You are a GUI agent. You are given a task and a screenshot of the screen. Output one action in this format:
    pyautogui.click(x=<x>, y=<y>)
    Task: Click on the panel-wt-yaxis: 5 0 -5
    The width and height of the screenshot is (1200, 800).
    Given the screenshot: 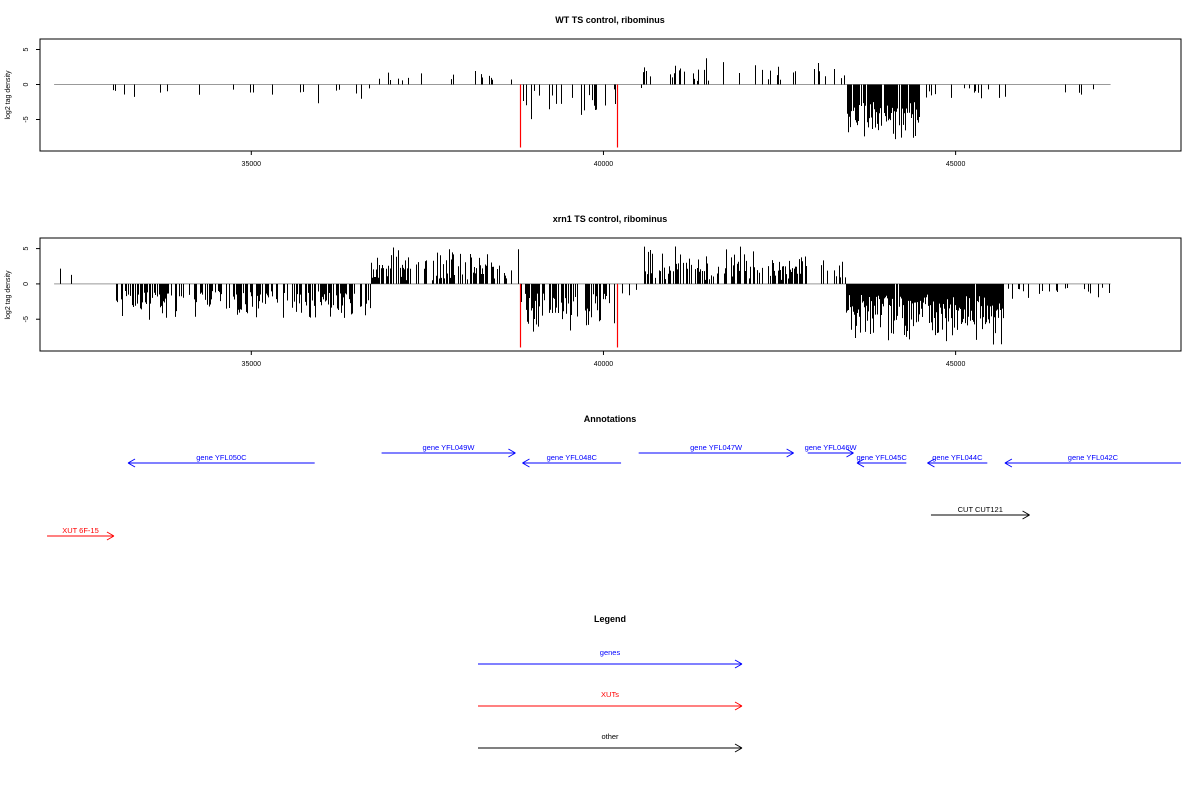 What is the action you would take?
    pyautogui.click(x=31, y=85)
    